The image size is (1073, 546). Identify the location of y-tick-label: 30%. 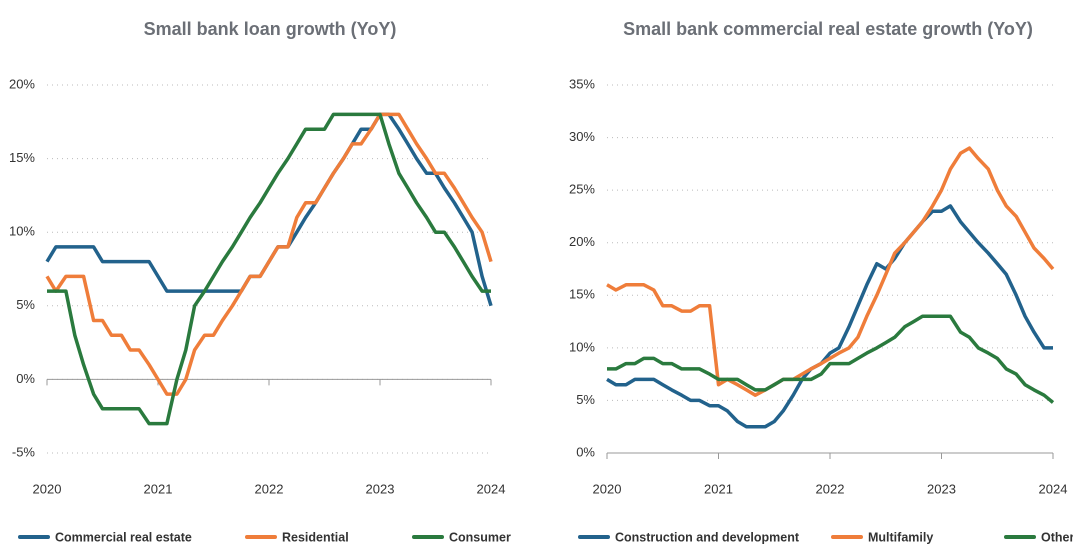
(582, 136).